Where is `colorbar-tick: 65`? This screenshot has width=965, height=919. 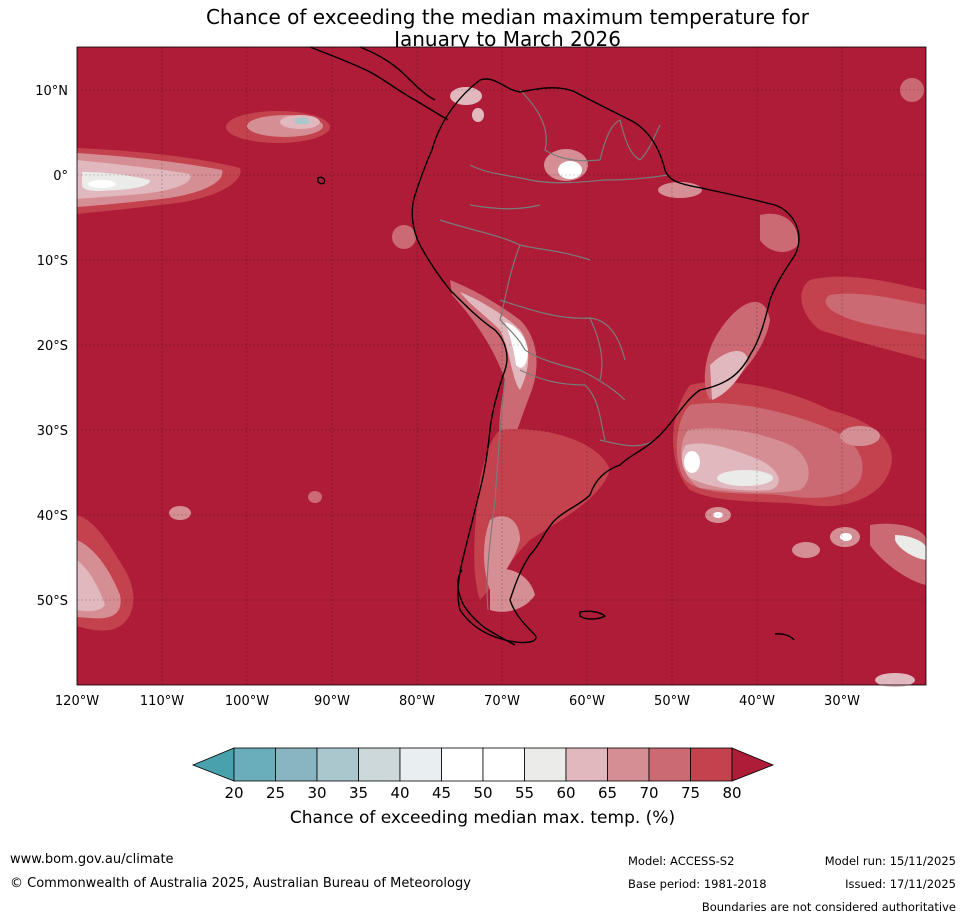
colorbar-tick: 65 is located at coordinates (607, 793).